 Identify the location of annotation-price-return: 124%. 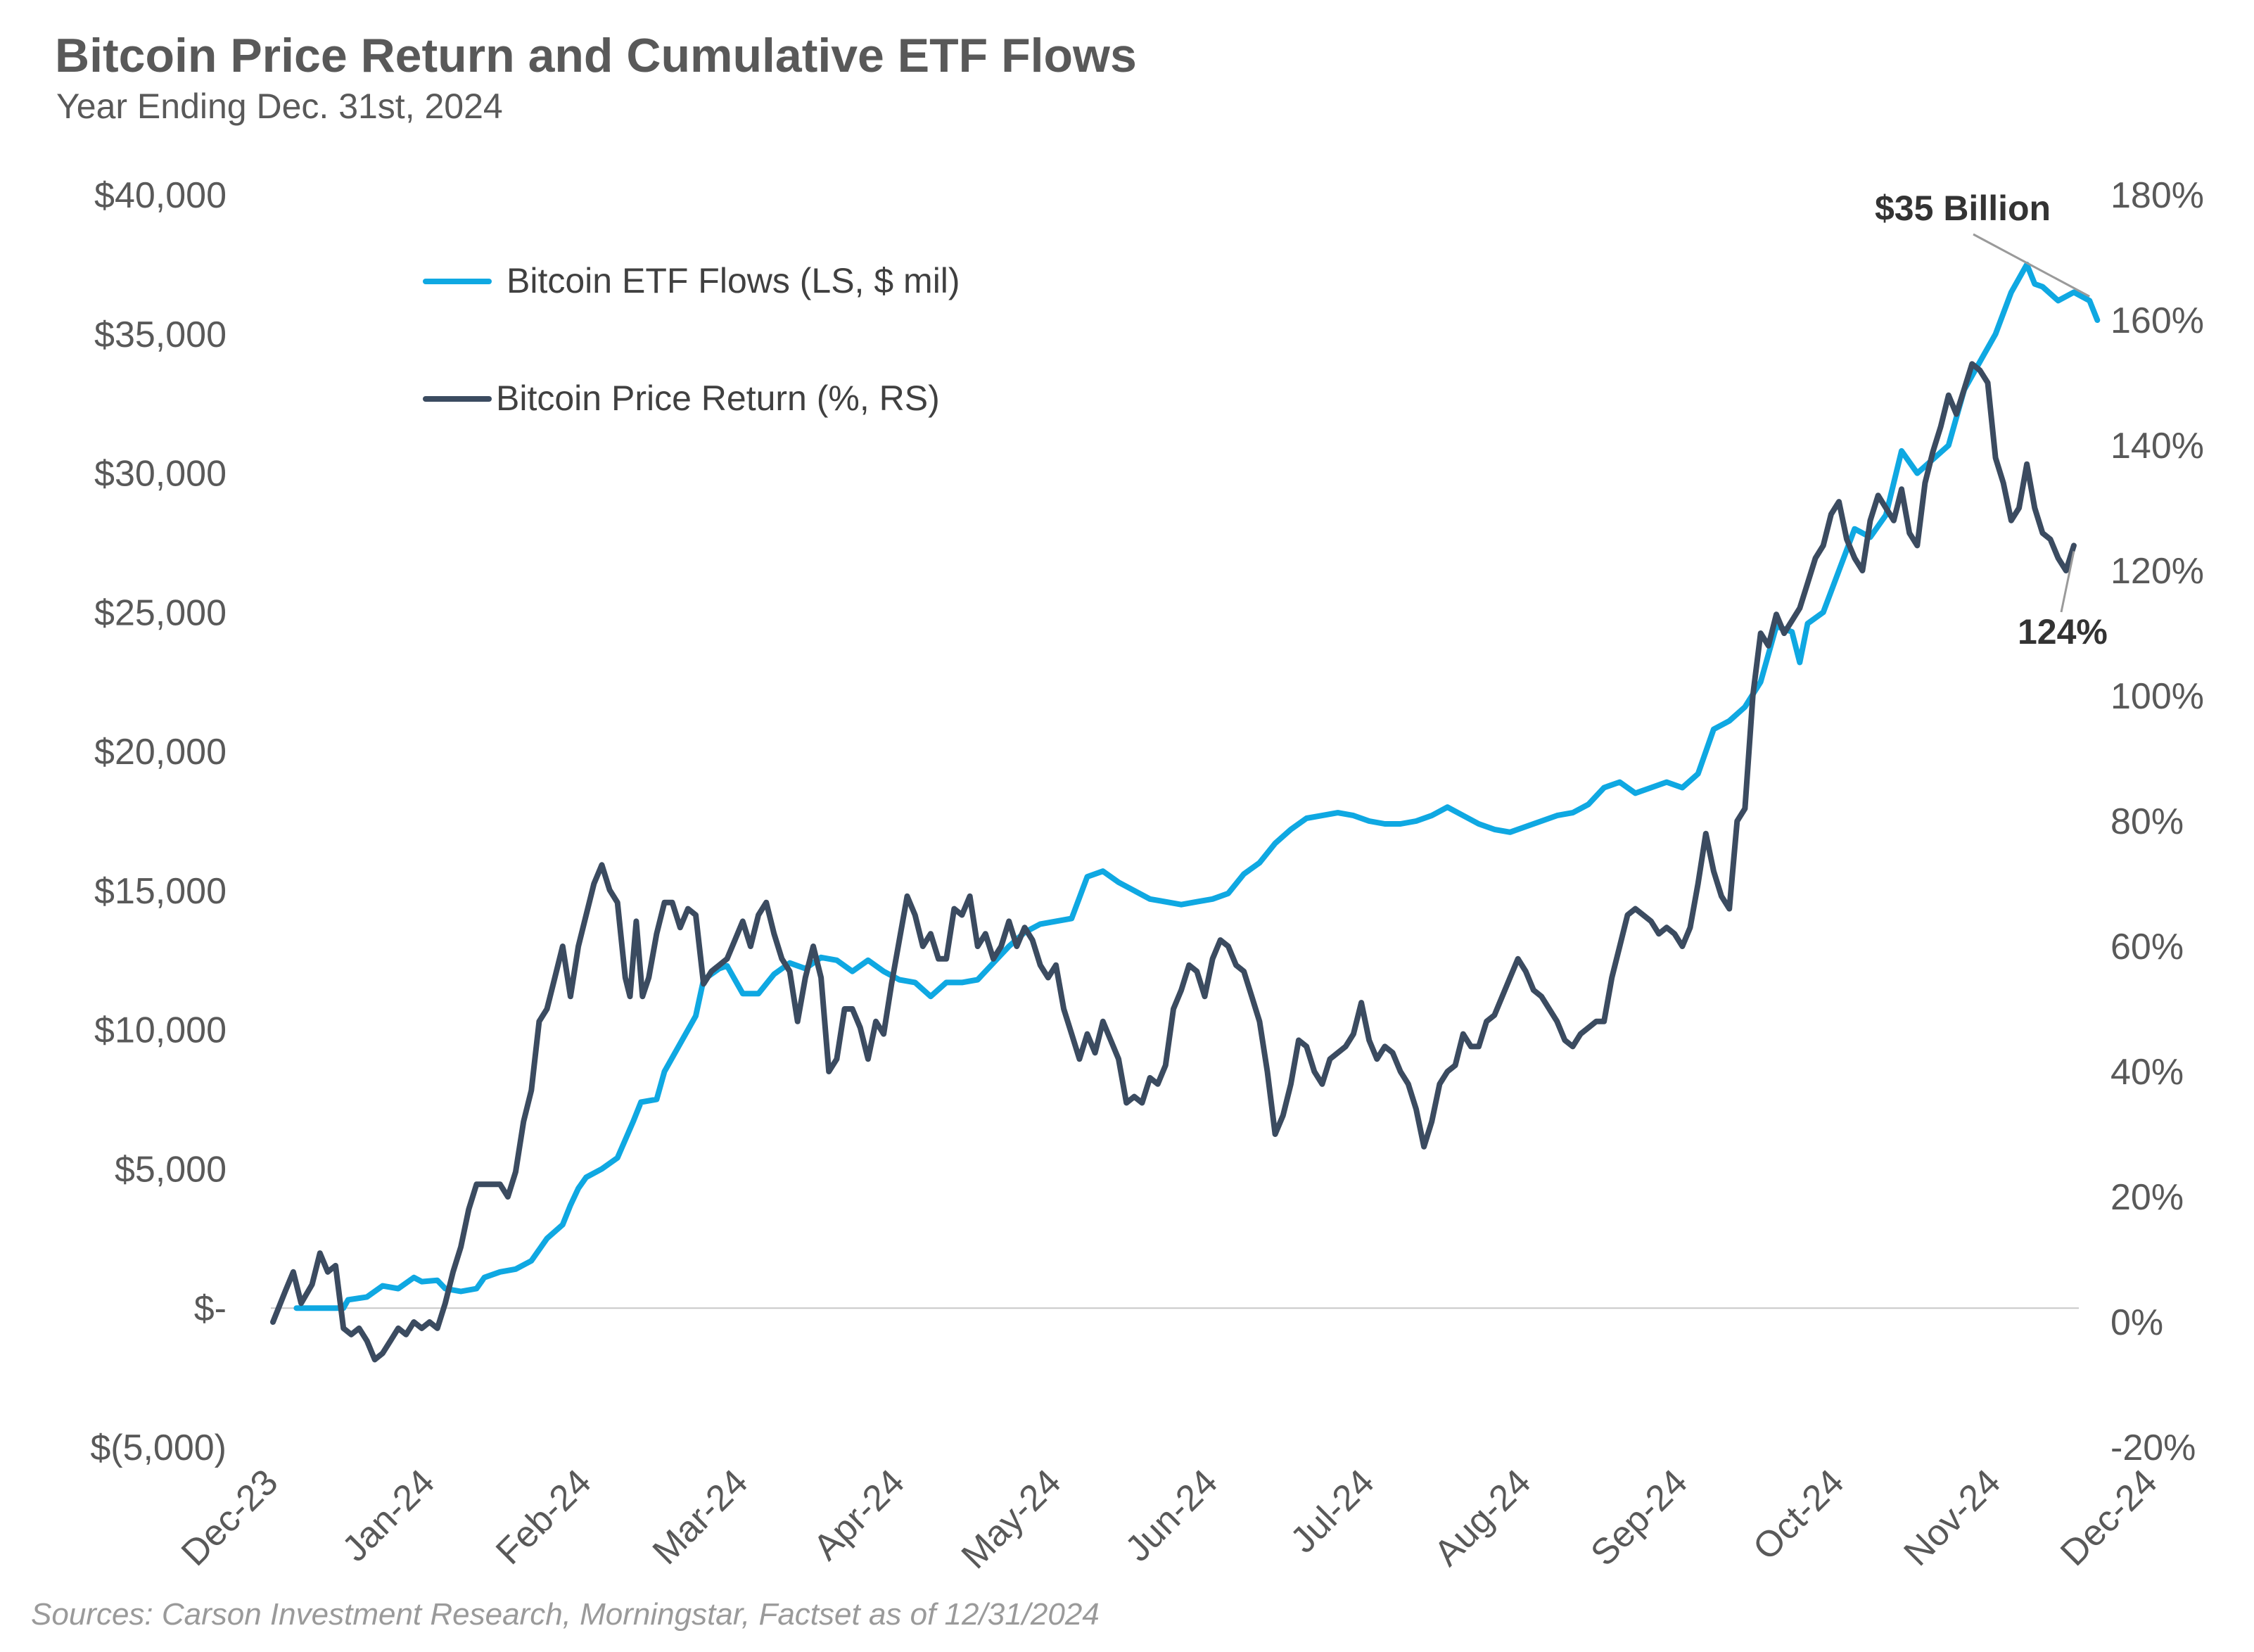
(2063, 632).